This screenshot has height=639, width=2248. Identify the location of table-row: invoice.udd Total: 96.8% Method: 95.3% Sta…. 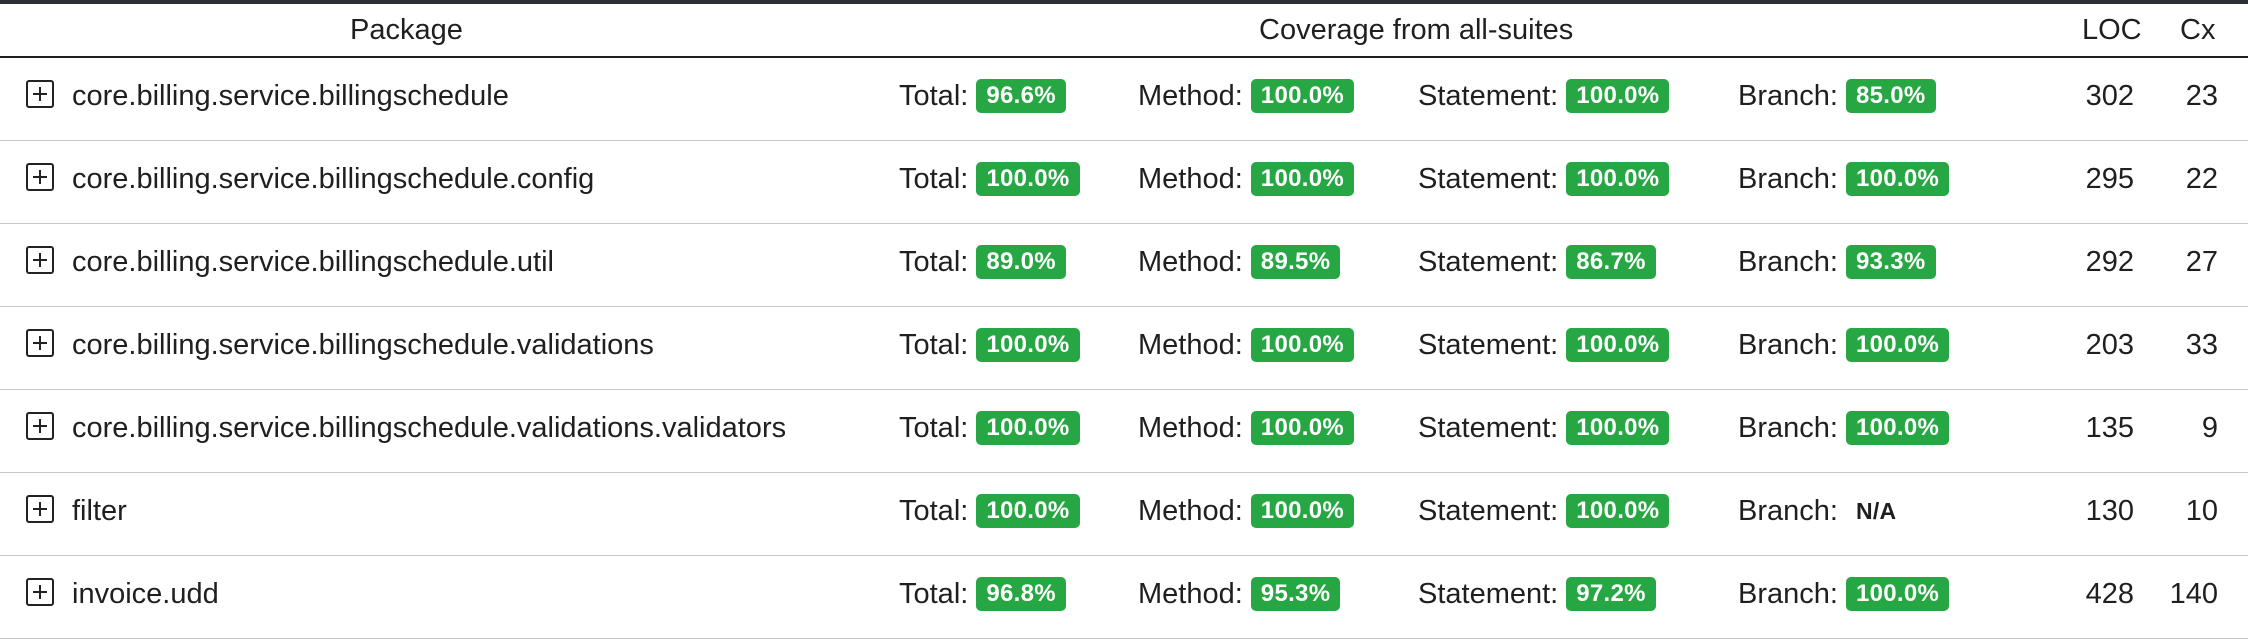
(1124, 597).